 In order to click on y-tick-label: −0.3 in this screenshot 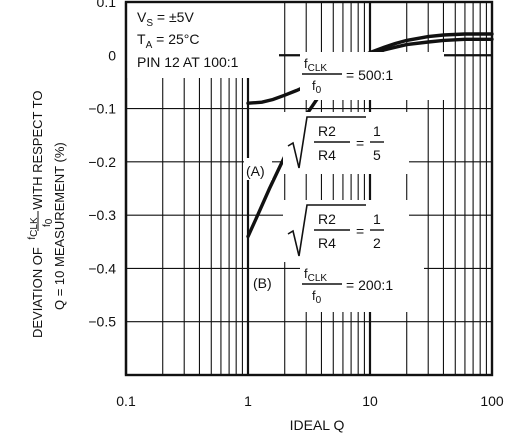, I will do `click(102, 215)`.